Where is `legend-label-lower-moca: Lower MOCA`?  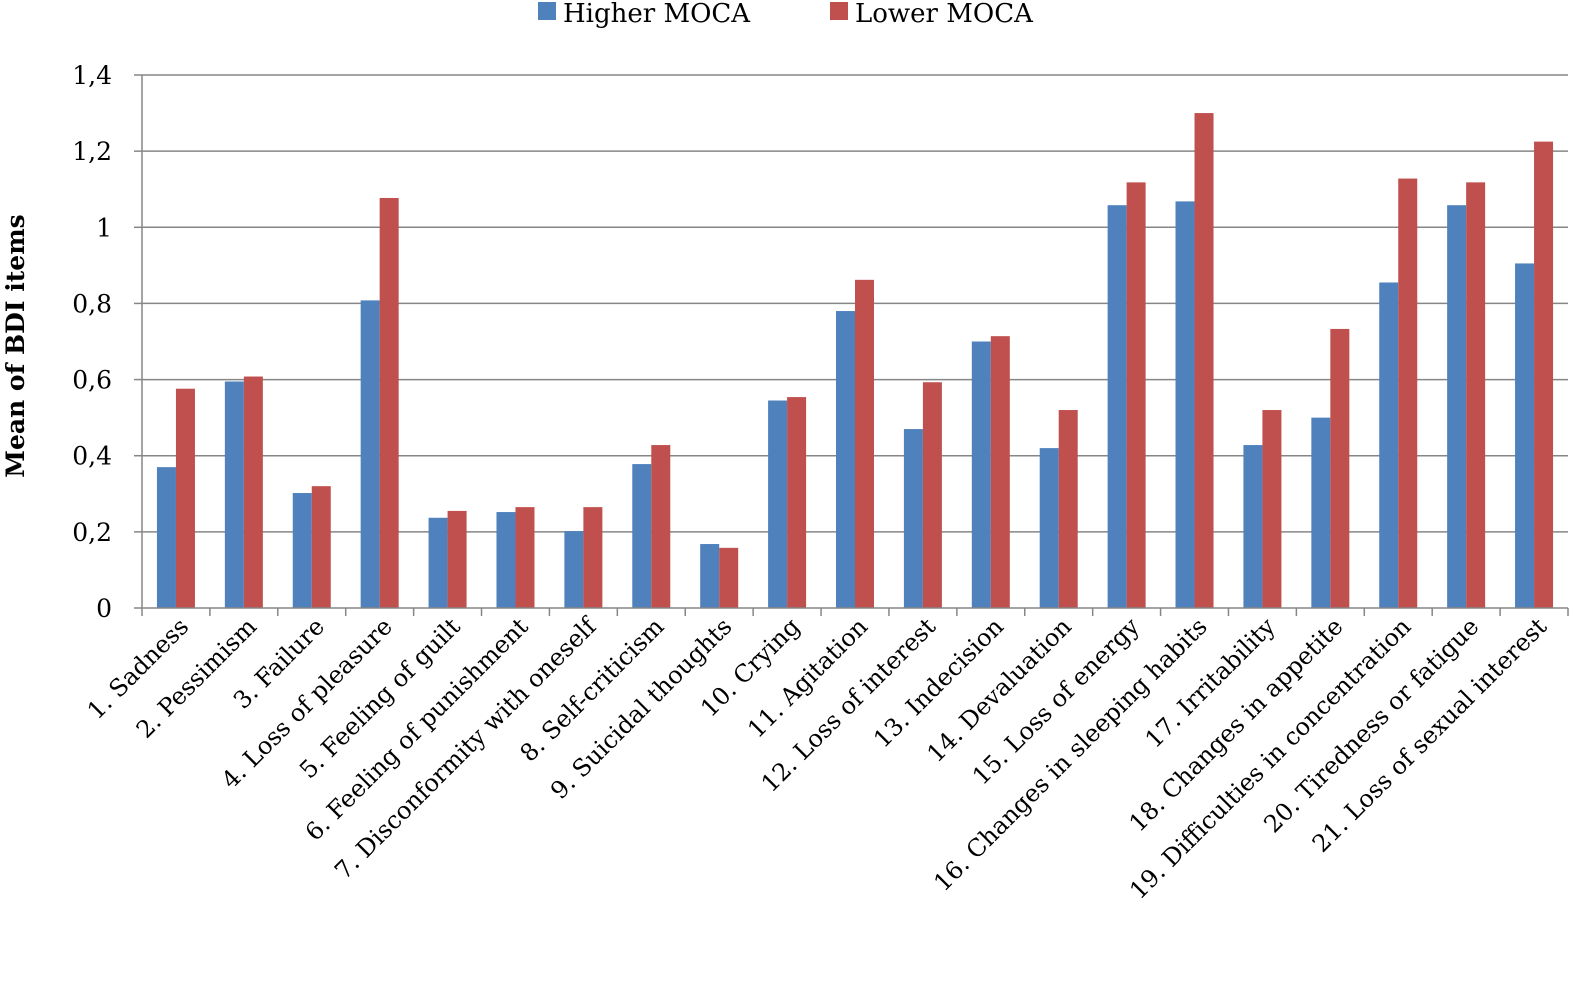
legend-label-lower-moca: Lower MOCA is located at coordinates (944, 14).